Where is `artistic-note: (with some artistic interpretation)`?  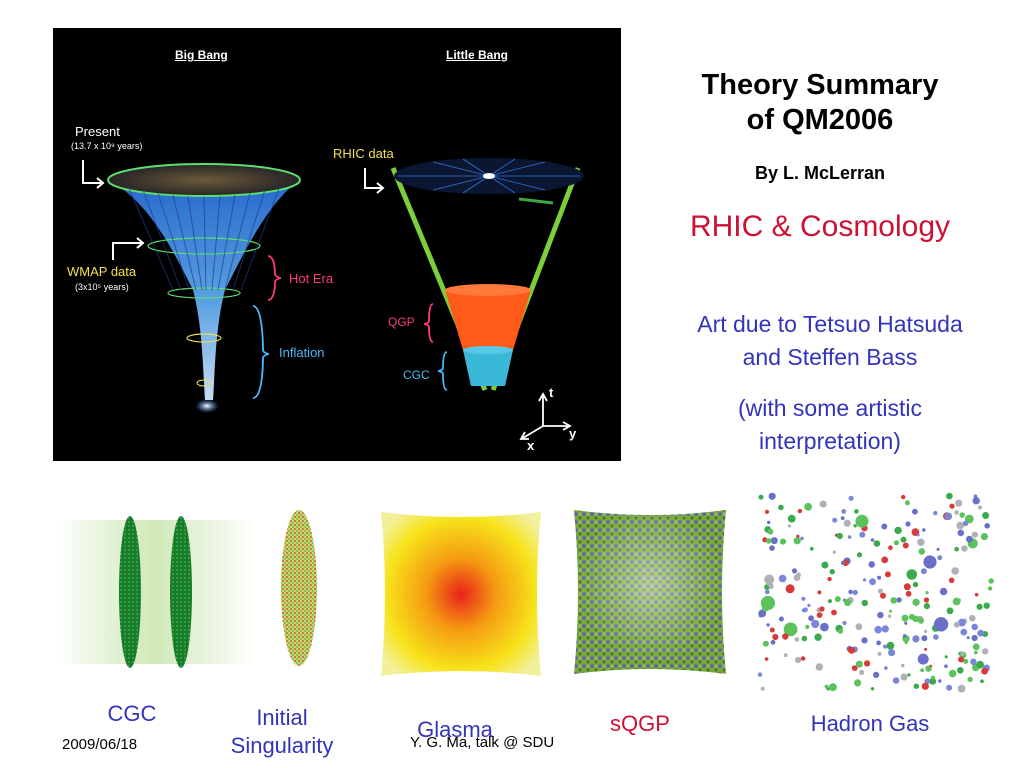 artistic-note: (with some artistic interpretation) is located at coordinates (830, 425).